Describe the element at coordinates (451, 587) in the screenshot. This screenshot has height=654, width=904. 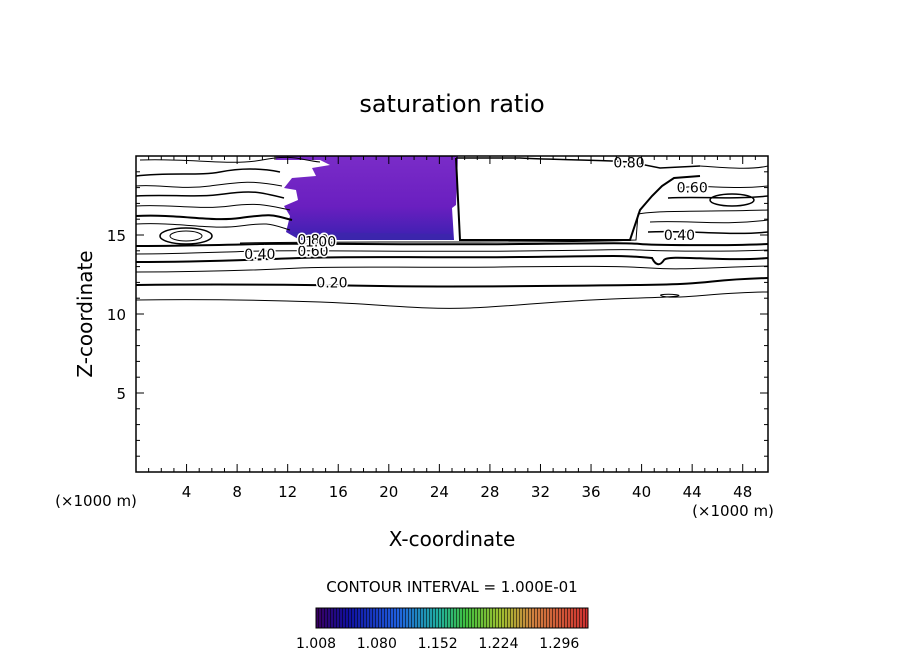
I see `contour-interval-label: CONTOUR INTERVAL = 1.000E-01` at that location.